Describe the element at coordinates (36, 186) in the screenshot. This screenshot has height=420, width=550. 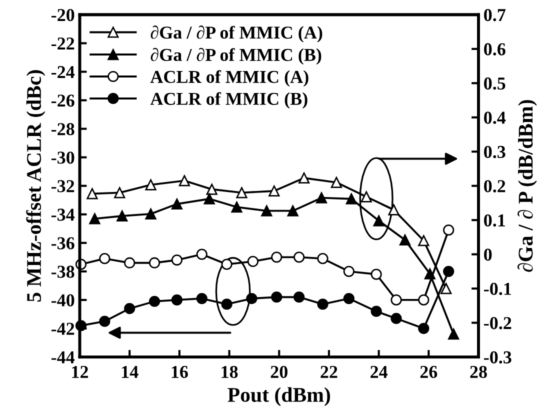
I see `y-axis-title: 5 MHz-offset ACLR (dBc)` at that location.